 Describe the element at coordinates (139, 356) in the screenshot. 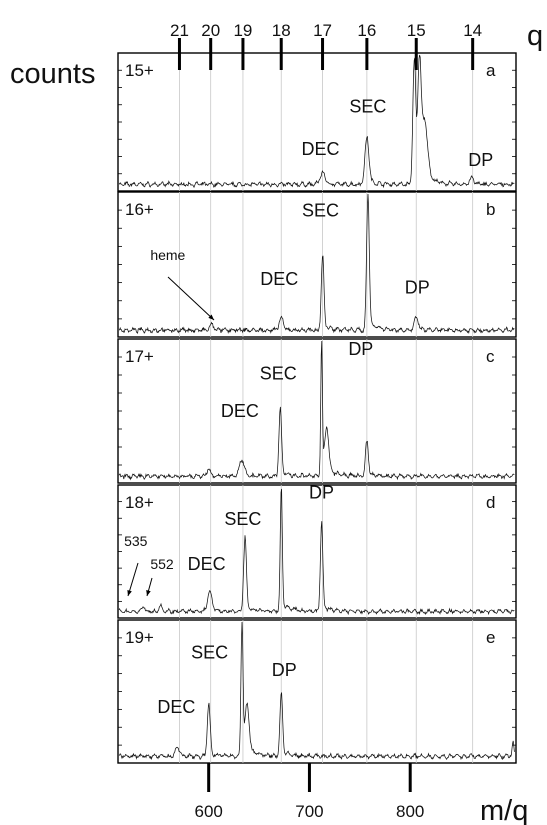

I see `charge-state-label: 17+` at that location.